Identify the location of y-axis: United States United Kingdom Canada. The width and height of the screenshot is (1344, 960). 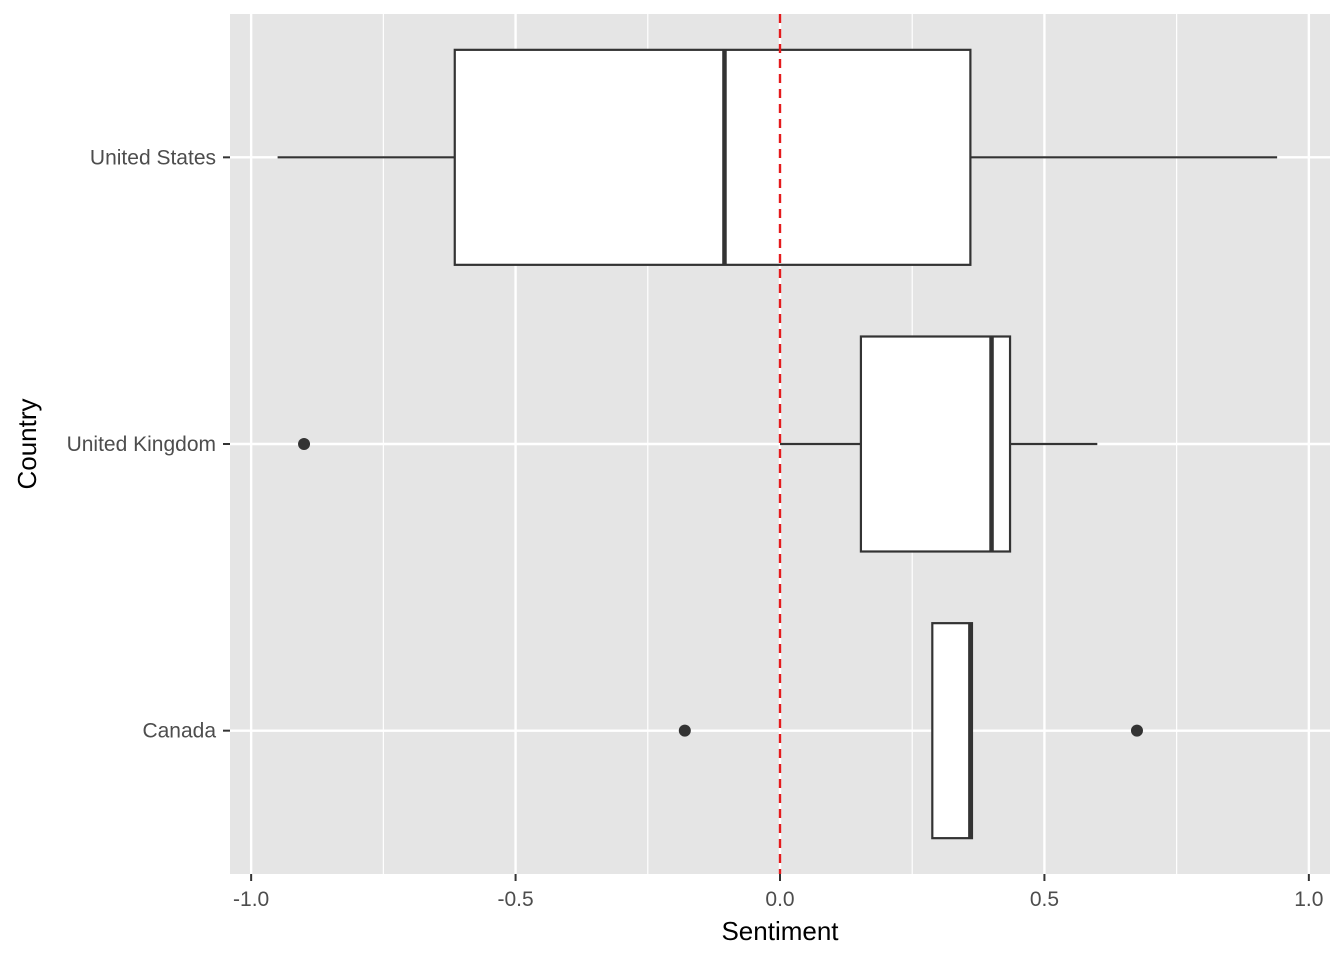
(148, 444).